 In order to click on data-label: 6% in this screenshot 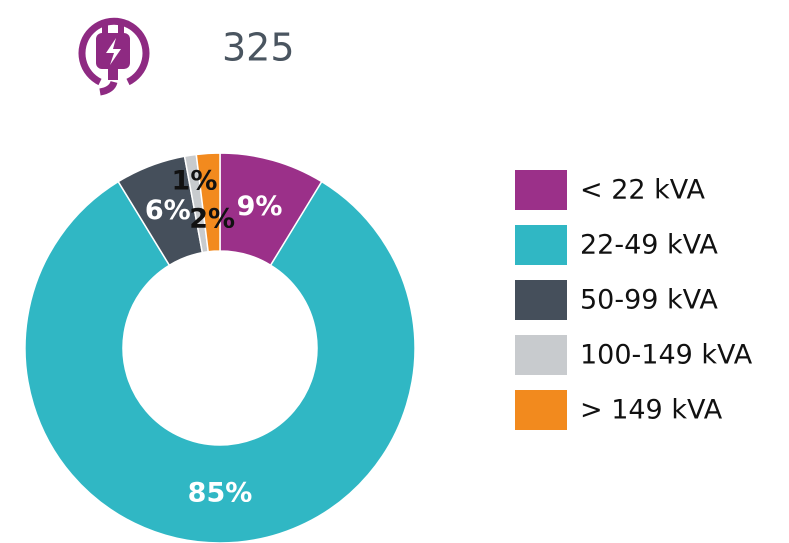, I will do `click(168, 210)`.